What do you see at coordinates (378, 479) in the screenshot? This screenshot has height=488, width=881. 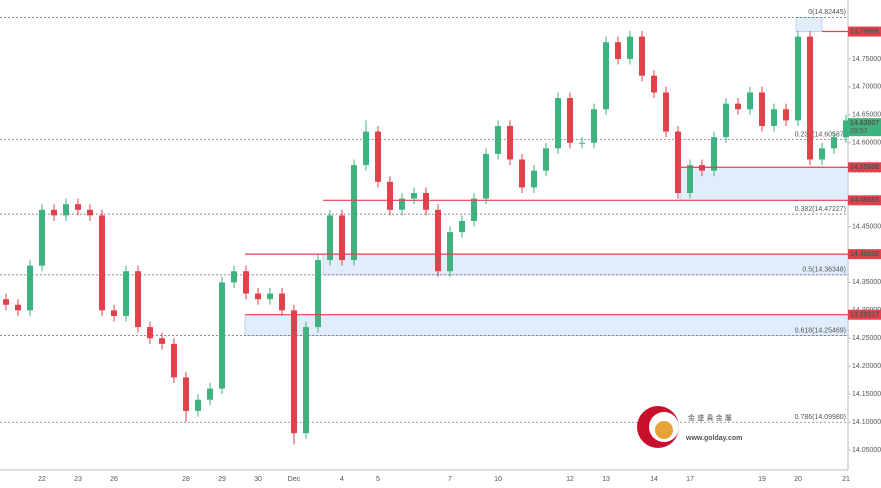 I see `x-tick-label: 5` at bounding box center [378, 479].